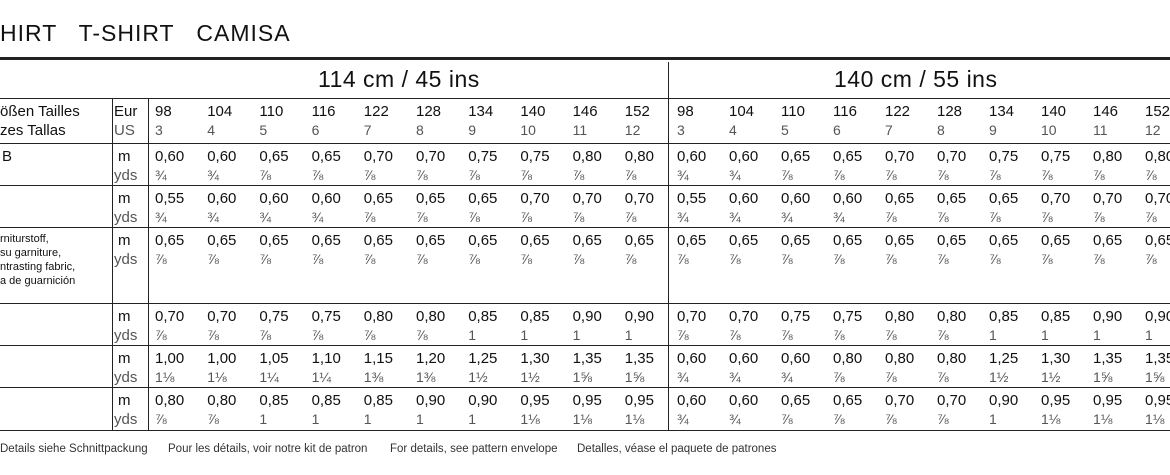 The image size is (1170, 475). Describe the element at coordinates (220, 111) in the screenshot. I see `size-eur: 104` at that location.